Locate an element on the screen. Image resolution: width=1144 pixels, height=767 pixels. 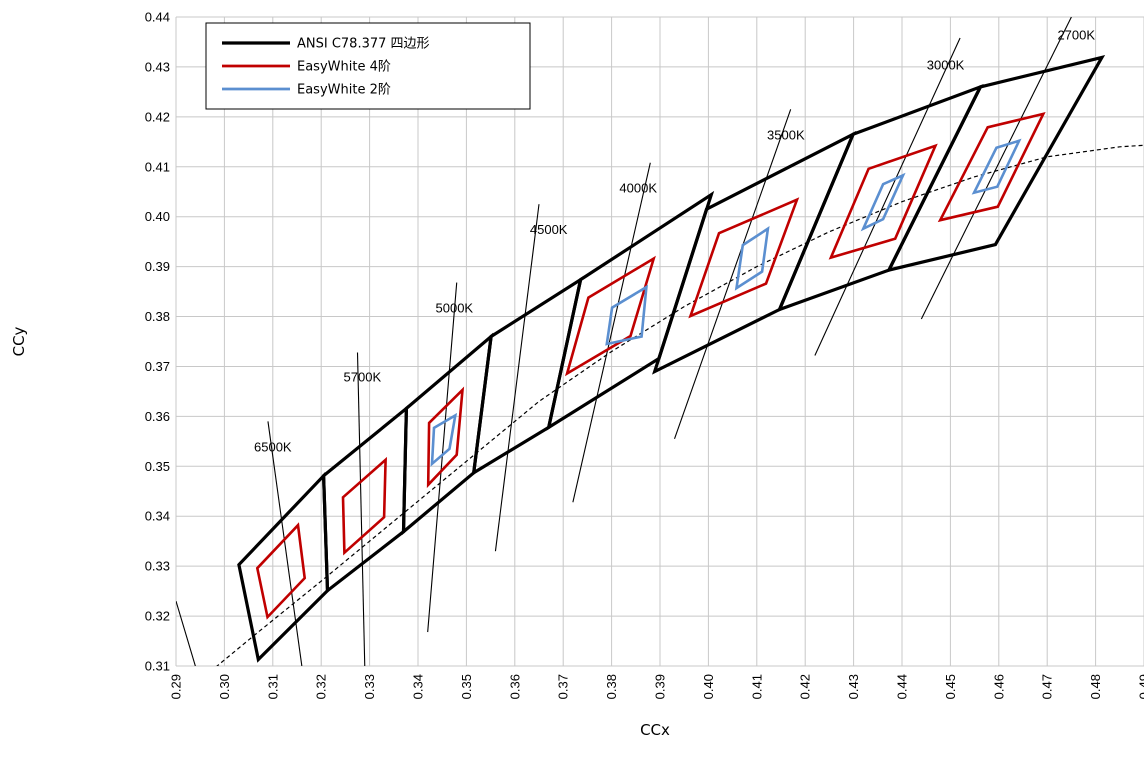
legend-label: ANSI C78.377 四边形 is located at coordinates (363, 44).